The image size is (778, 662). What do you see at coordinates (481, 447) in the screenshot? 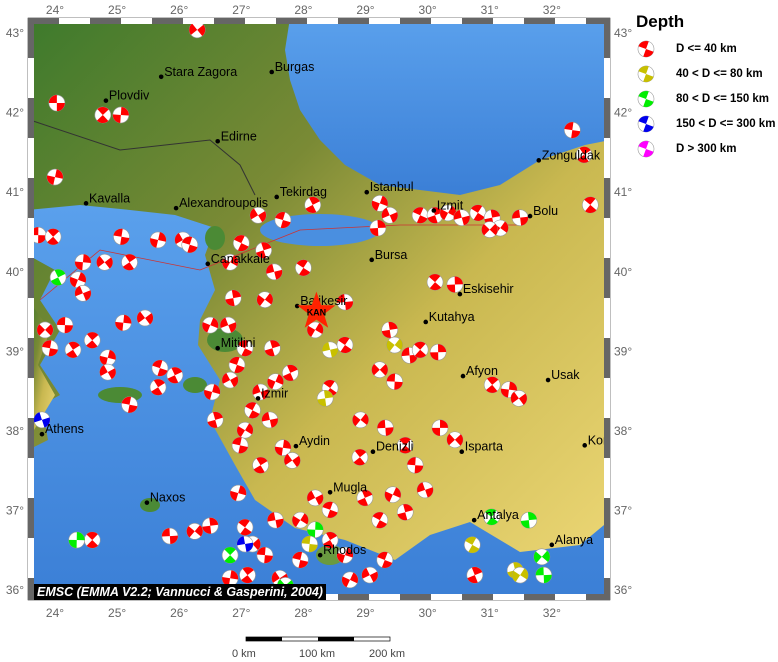
I see `city-isparta: Isparta` at bounding box center [481, 447].